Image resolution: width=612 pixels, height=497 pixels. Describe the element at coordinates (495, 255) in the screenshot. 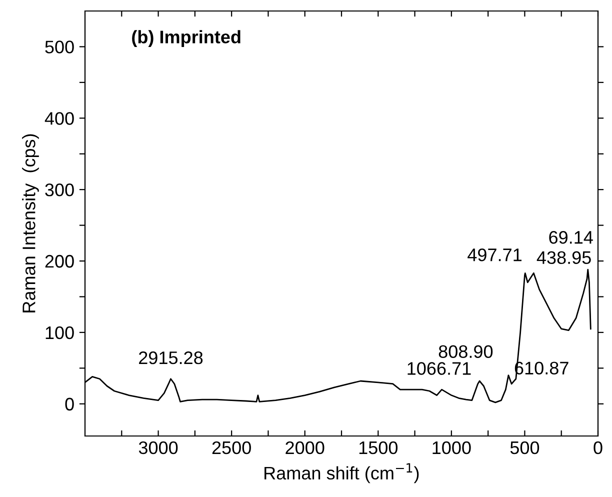

I see `annotation: 497.71` at that location.